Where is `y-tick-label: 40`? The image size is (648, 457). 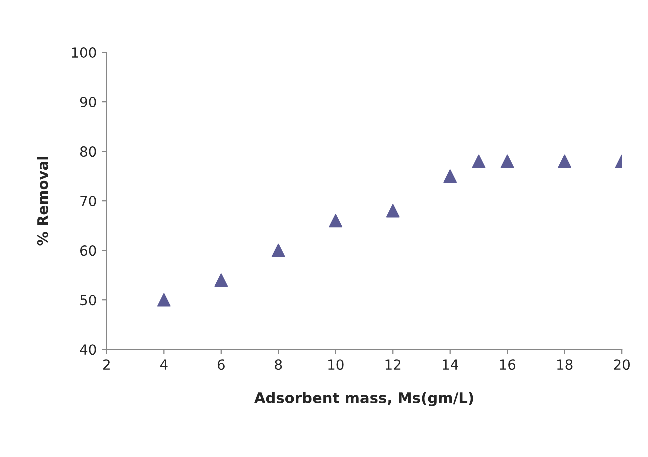 y-tick-label: 40 is located at coordinates (88, 350).